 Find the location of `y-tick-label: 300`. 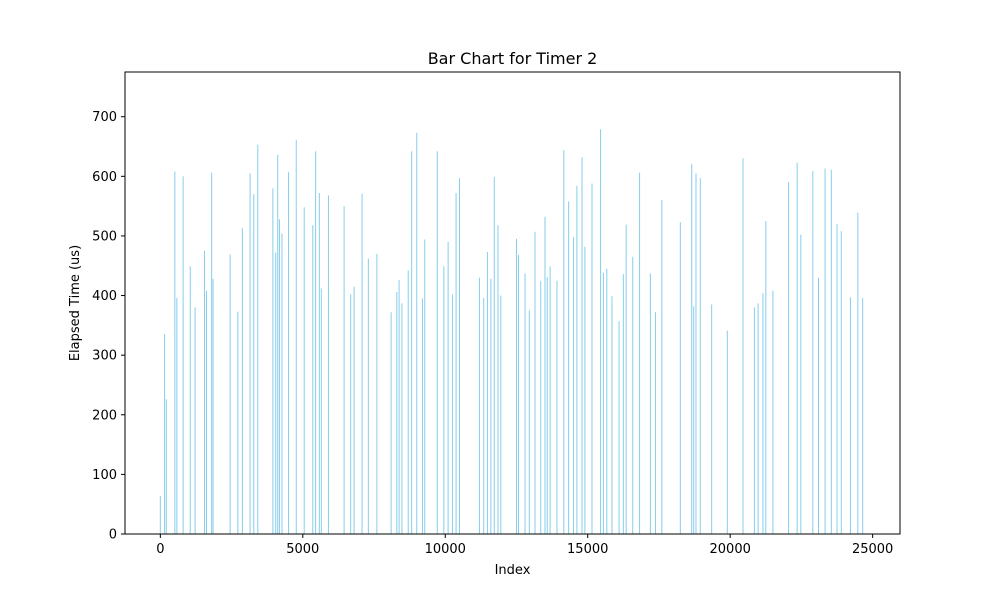

y-tick-label: 300 is located at coordinates (104, 356).